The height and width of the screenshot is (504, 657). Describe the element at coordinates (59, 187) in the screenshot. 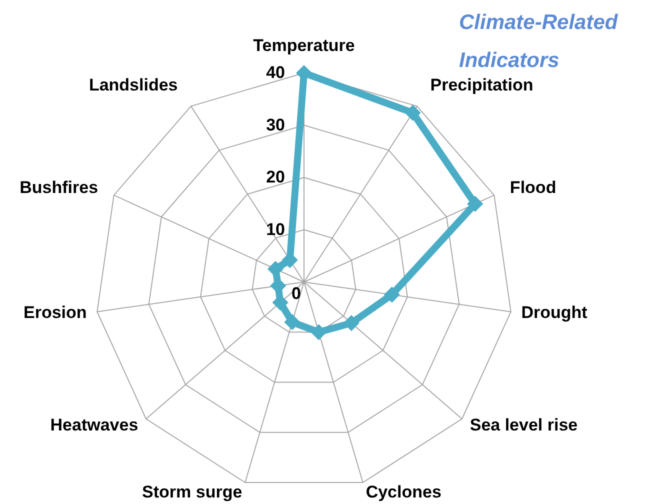

I see `spoke-label: Bushfires` at that location.